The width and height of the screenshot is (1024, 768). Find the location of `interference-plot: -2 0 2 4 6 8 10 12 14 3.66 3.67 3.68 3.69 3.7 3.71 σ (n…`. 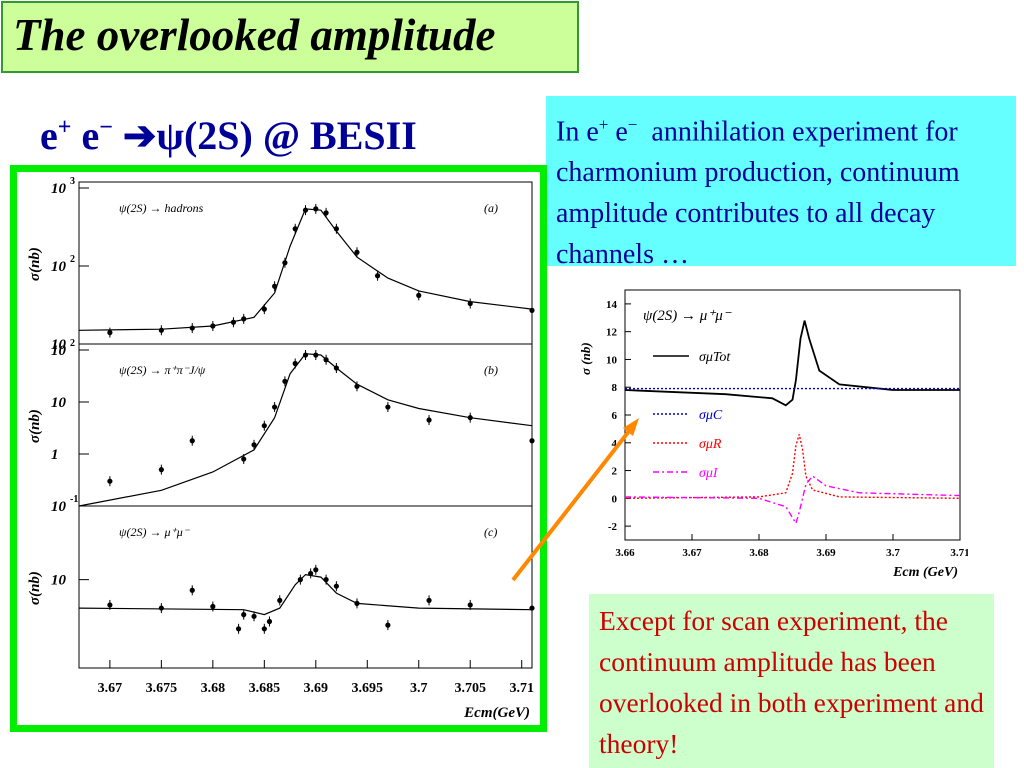

interference-plot: -2 0 2 4 6 8 10 12 14 3.66 3.67 3.68 3.69 3.7 3.71 σ (n… is located at coordinates (773, 434).